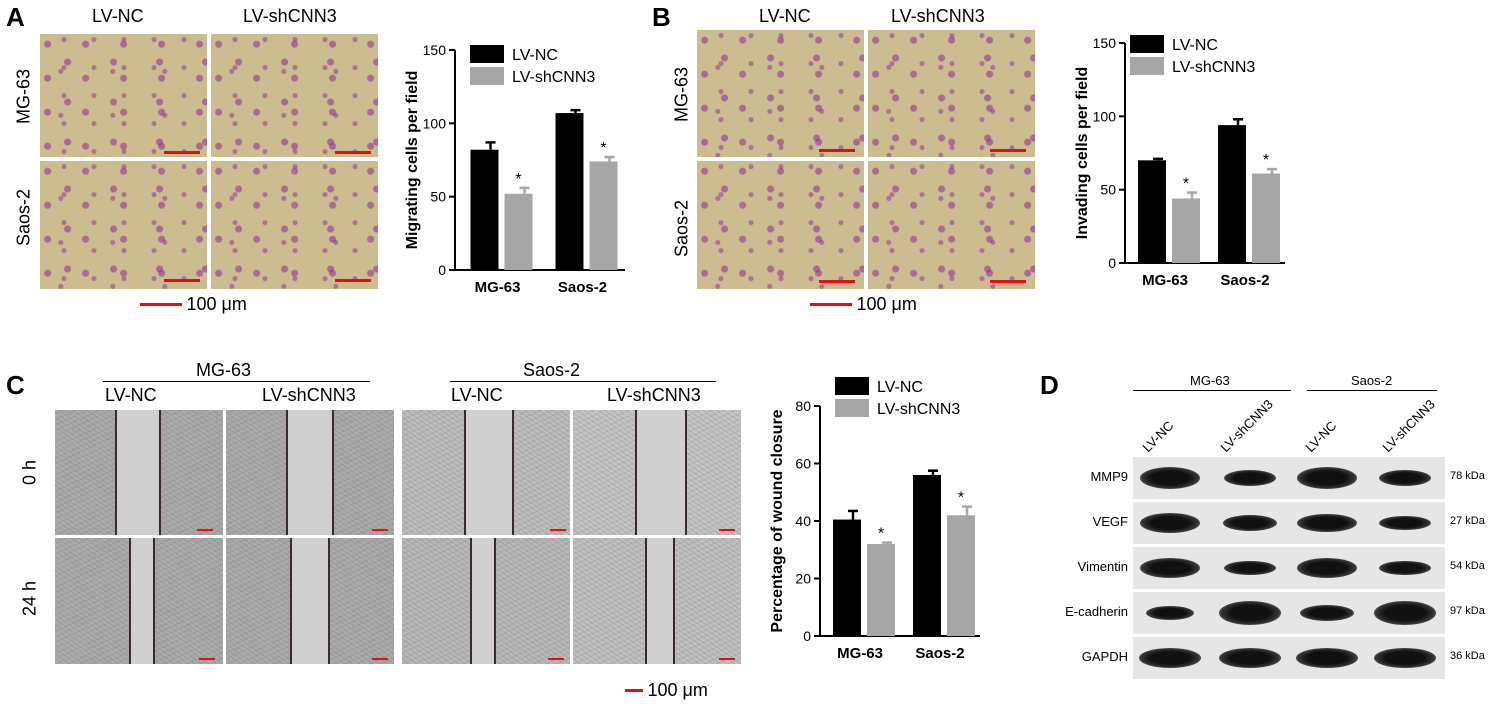  Describe the element at coordinates (1104, 656) in the screenshot. I see `protein-label: GAPDH` at that location.